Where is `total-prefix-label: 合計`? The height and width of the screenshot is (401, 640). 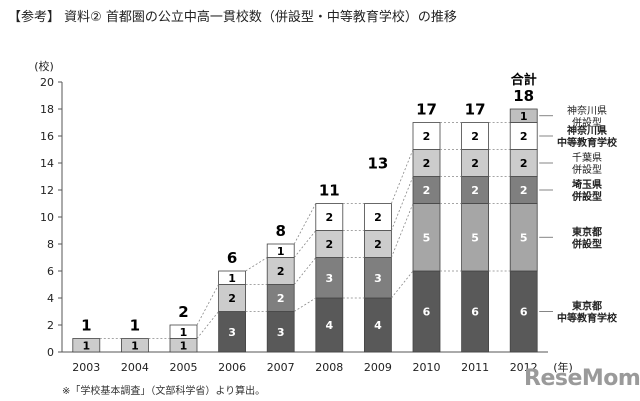 total-prefix-label: 合計 is located at coordinates (524, 80).